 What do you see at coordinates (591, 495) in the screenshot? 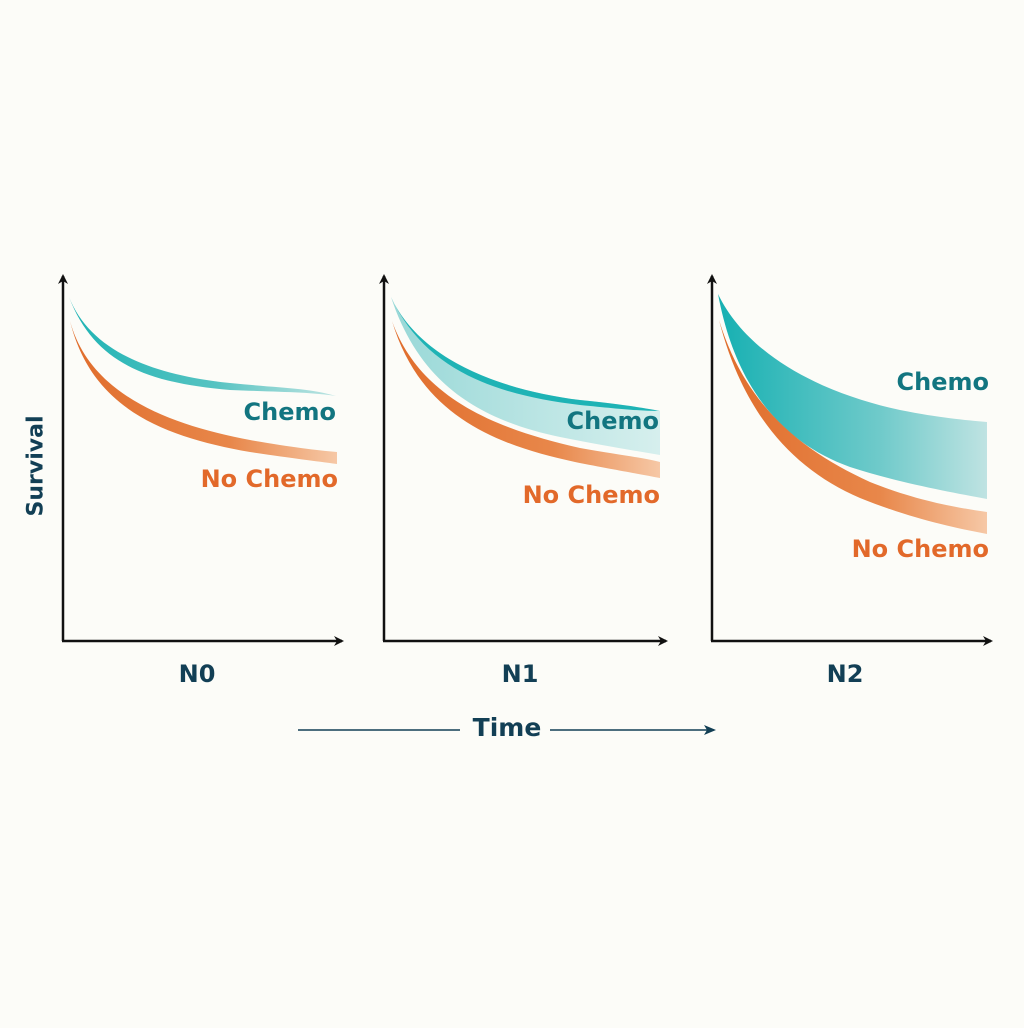
I see `no-chemo-label-n1: No Chemo` at bounding box center [591, 495].